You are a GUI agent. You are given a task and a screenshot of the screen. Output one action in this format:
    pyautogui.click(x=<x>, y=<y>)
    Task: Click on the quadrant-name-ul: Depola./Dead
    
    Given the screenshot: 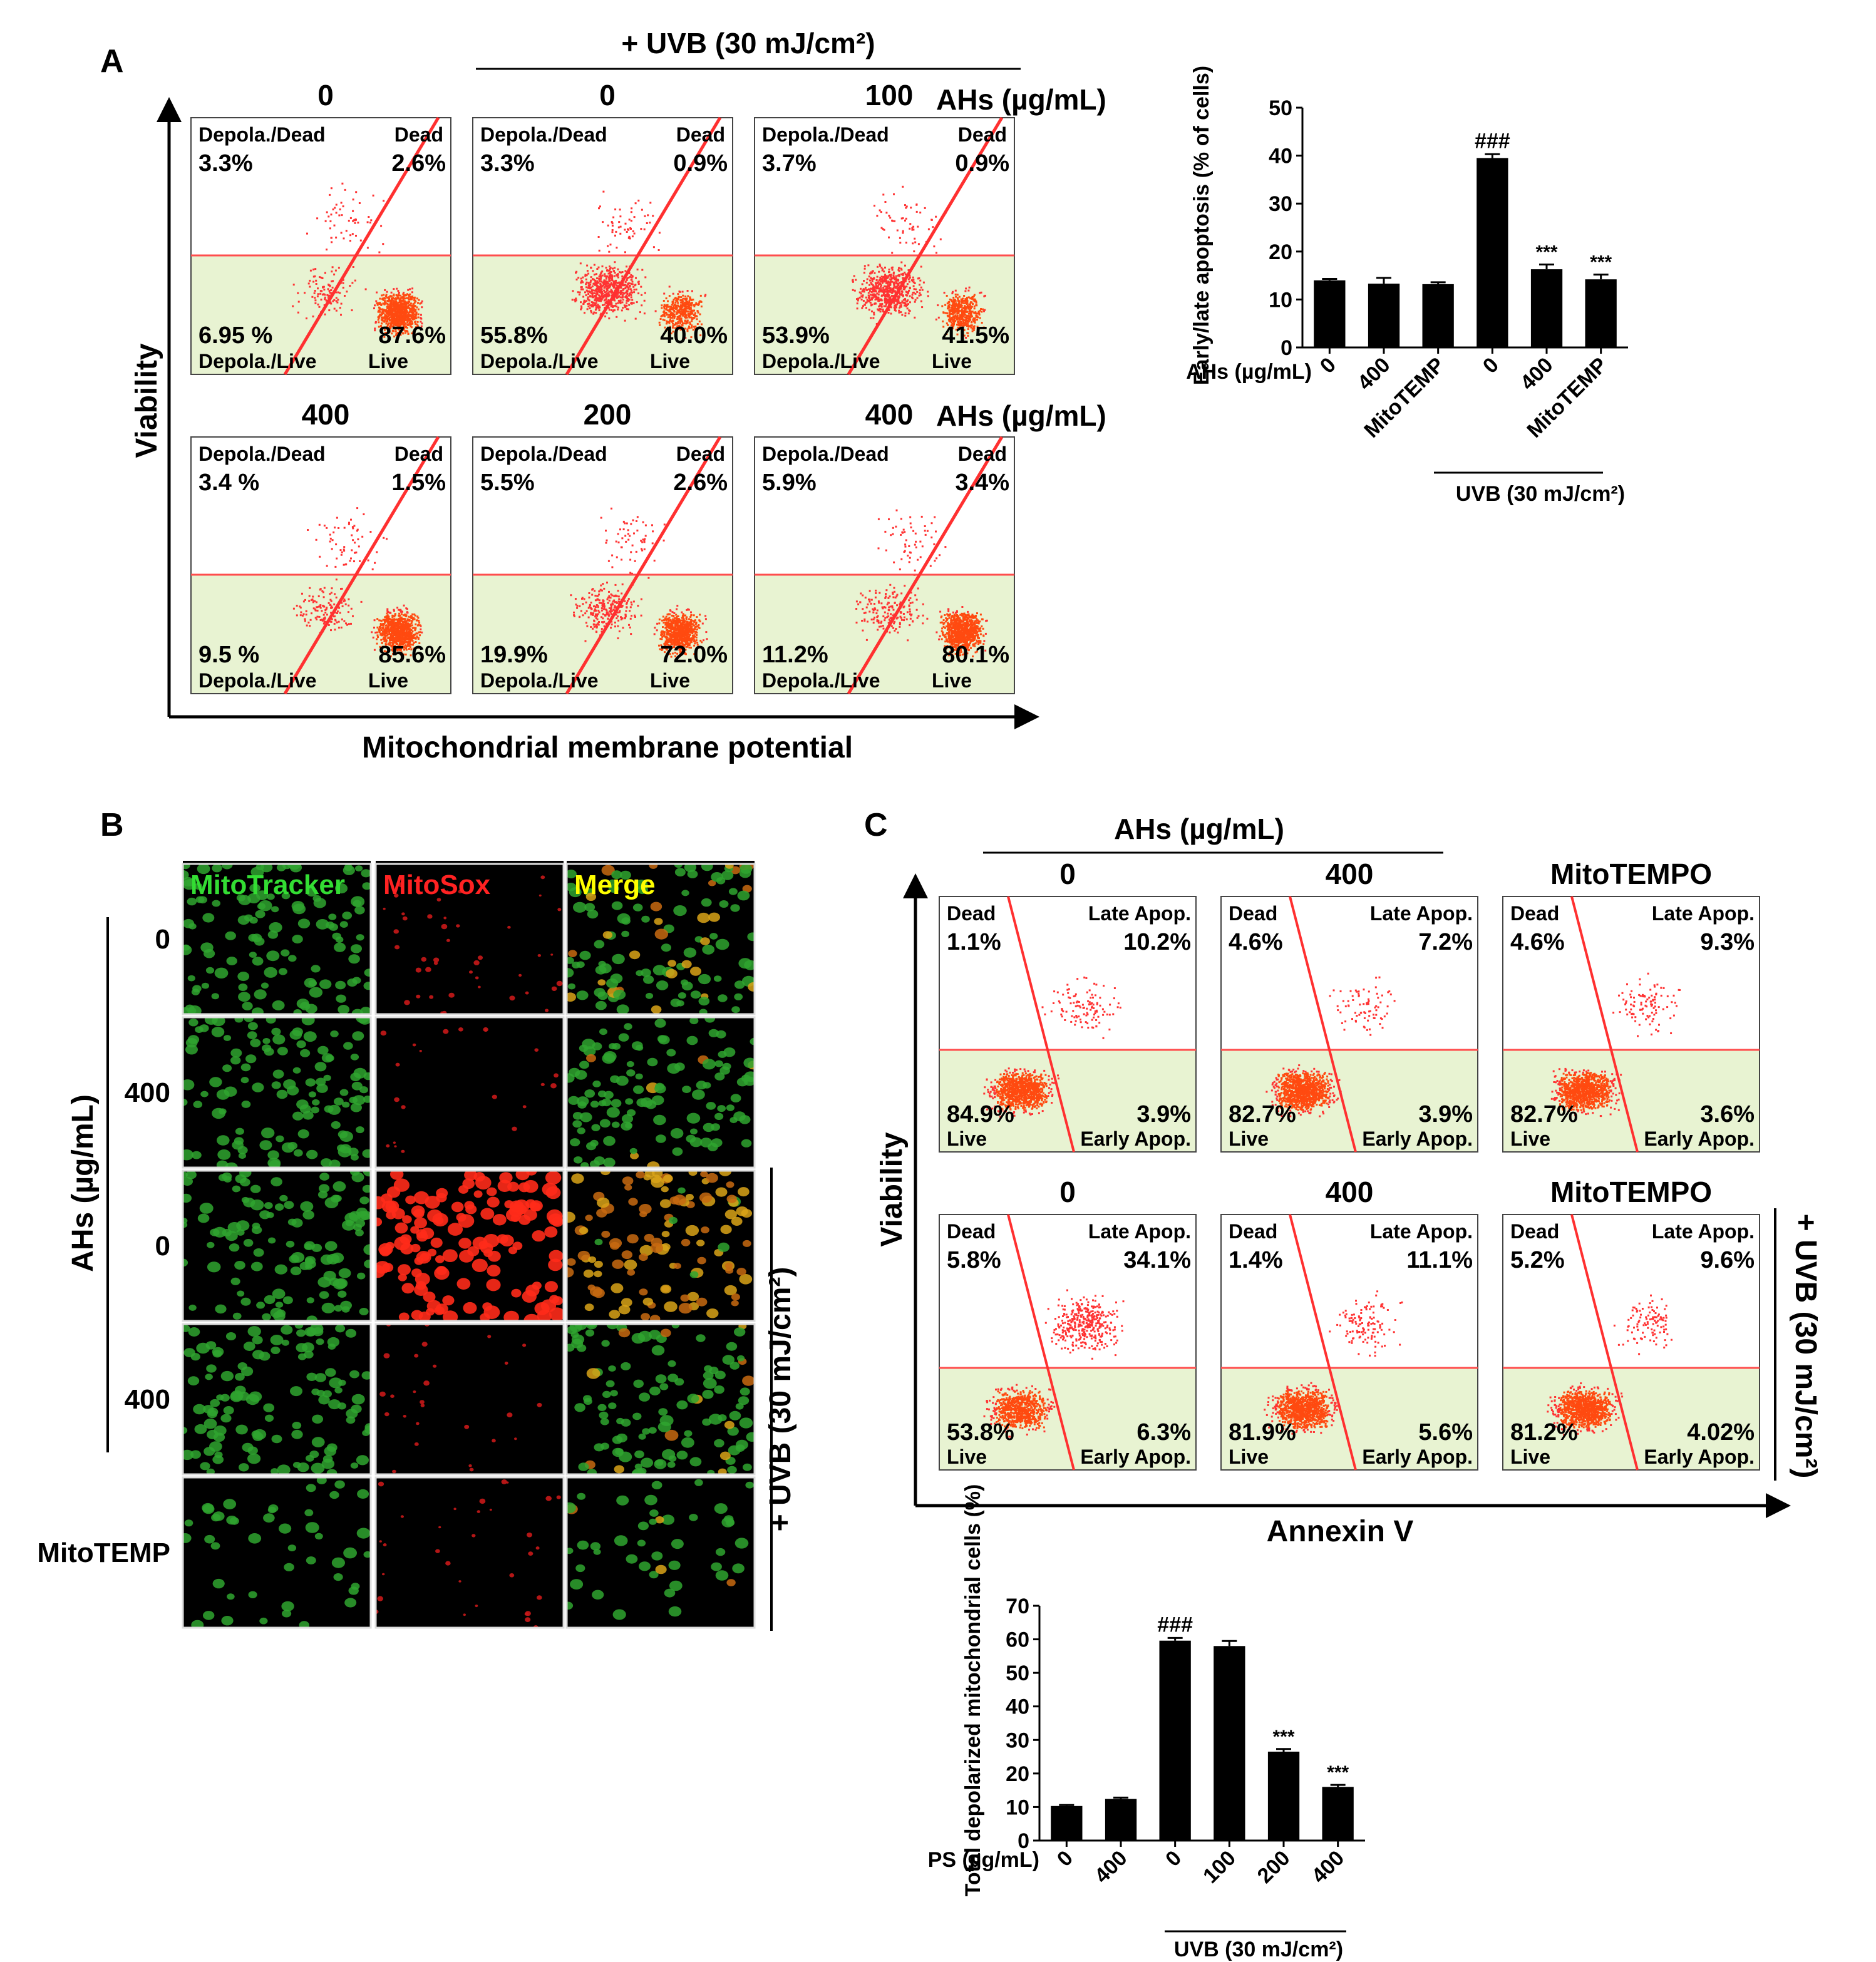 What is the action you would take?
    pyautogui.click(x=825, y=134)
    